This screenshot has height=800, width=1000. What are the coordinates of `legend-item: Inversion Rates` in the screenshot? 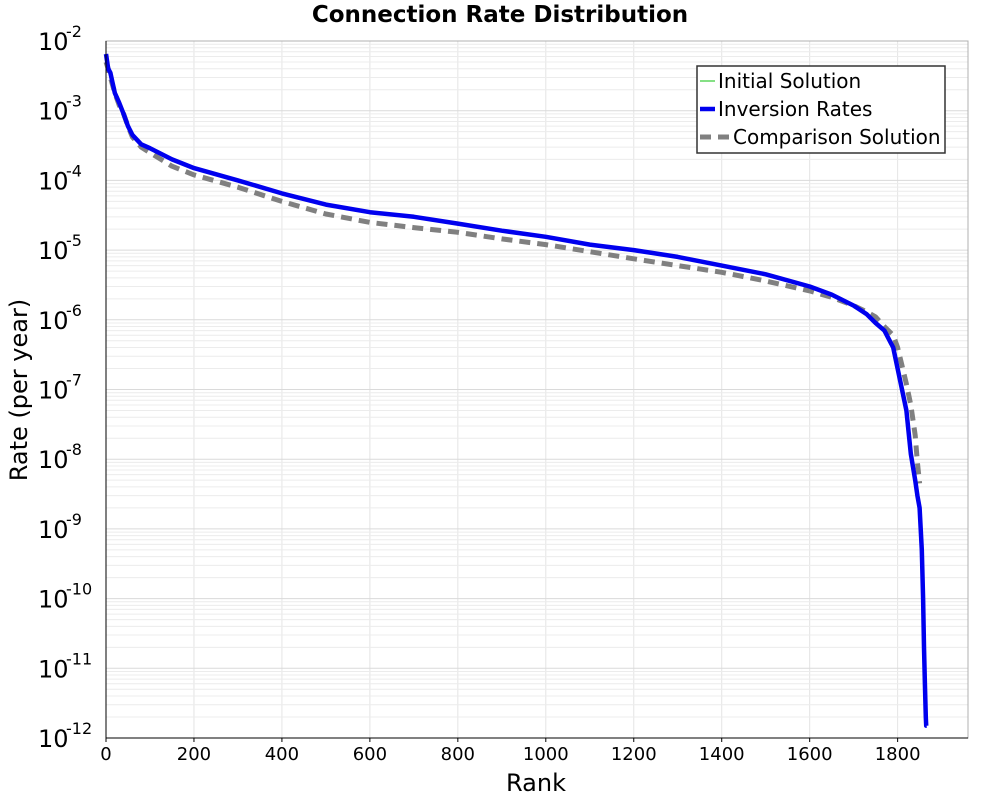 It's located at (786, 109).